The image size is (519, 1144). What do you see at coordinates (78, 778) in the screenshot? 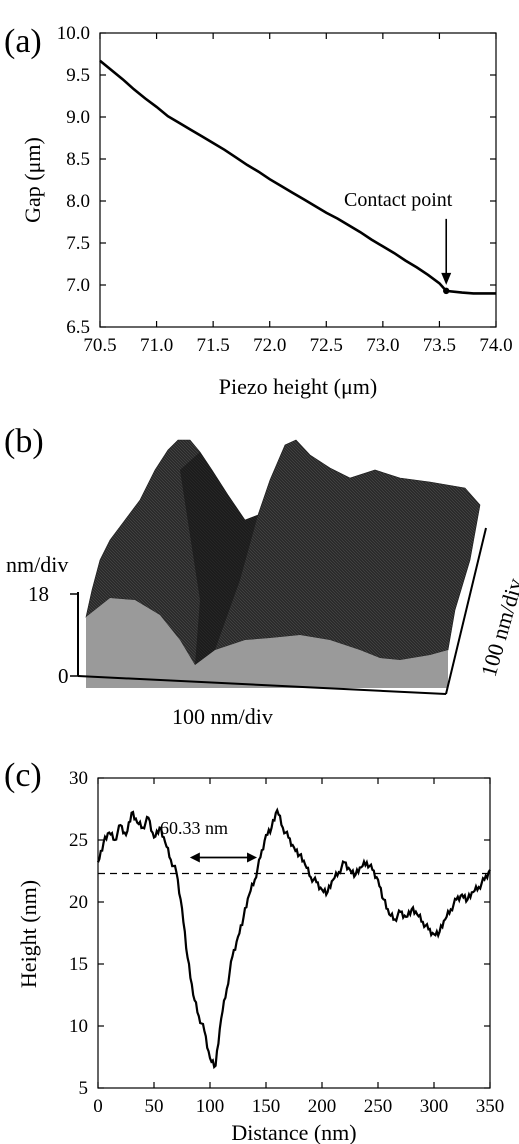
I see `y-tick-label: 30` at bounding box center [78, 778].